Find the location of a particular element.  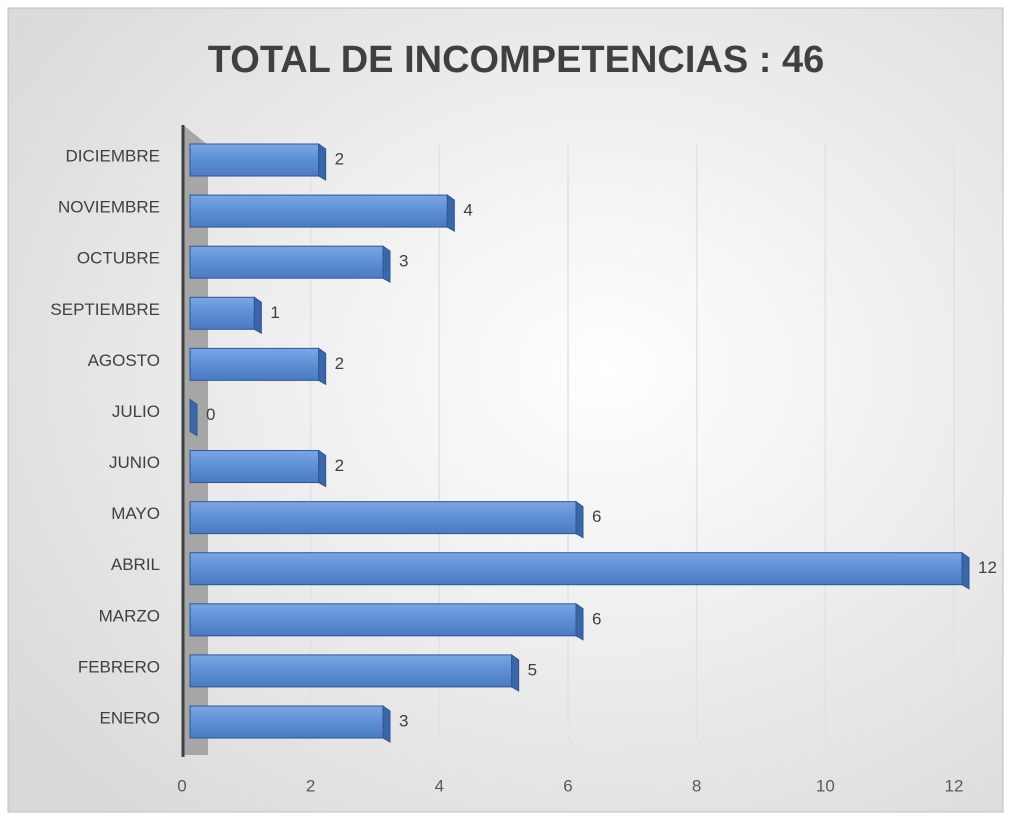

y-tick-label: FEBRERO is located at coordinates (119, 666).